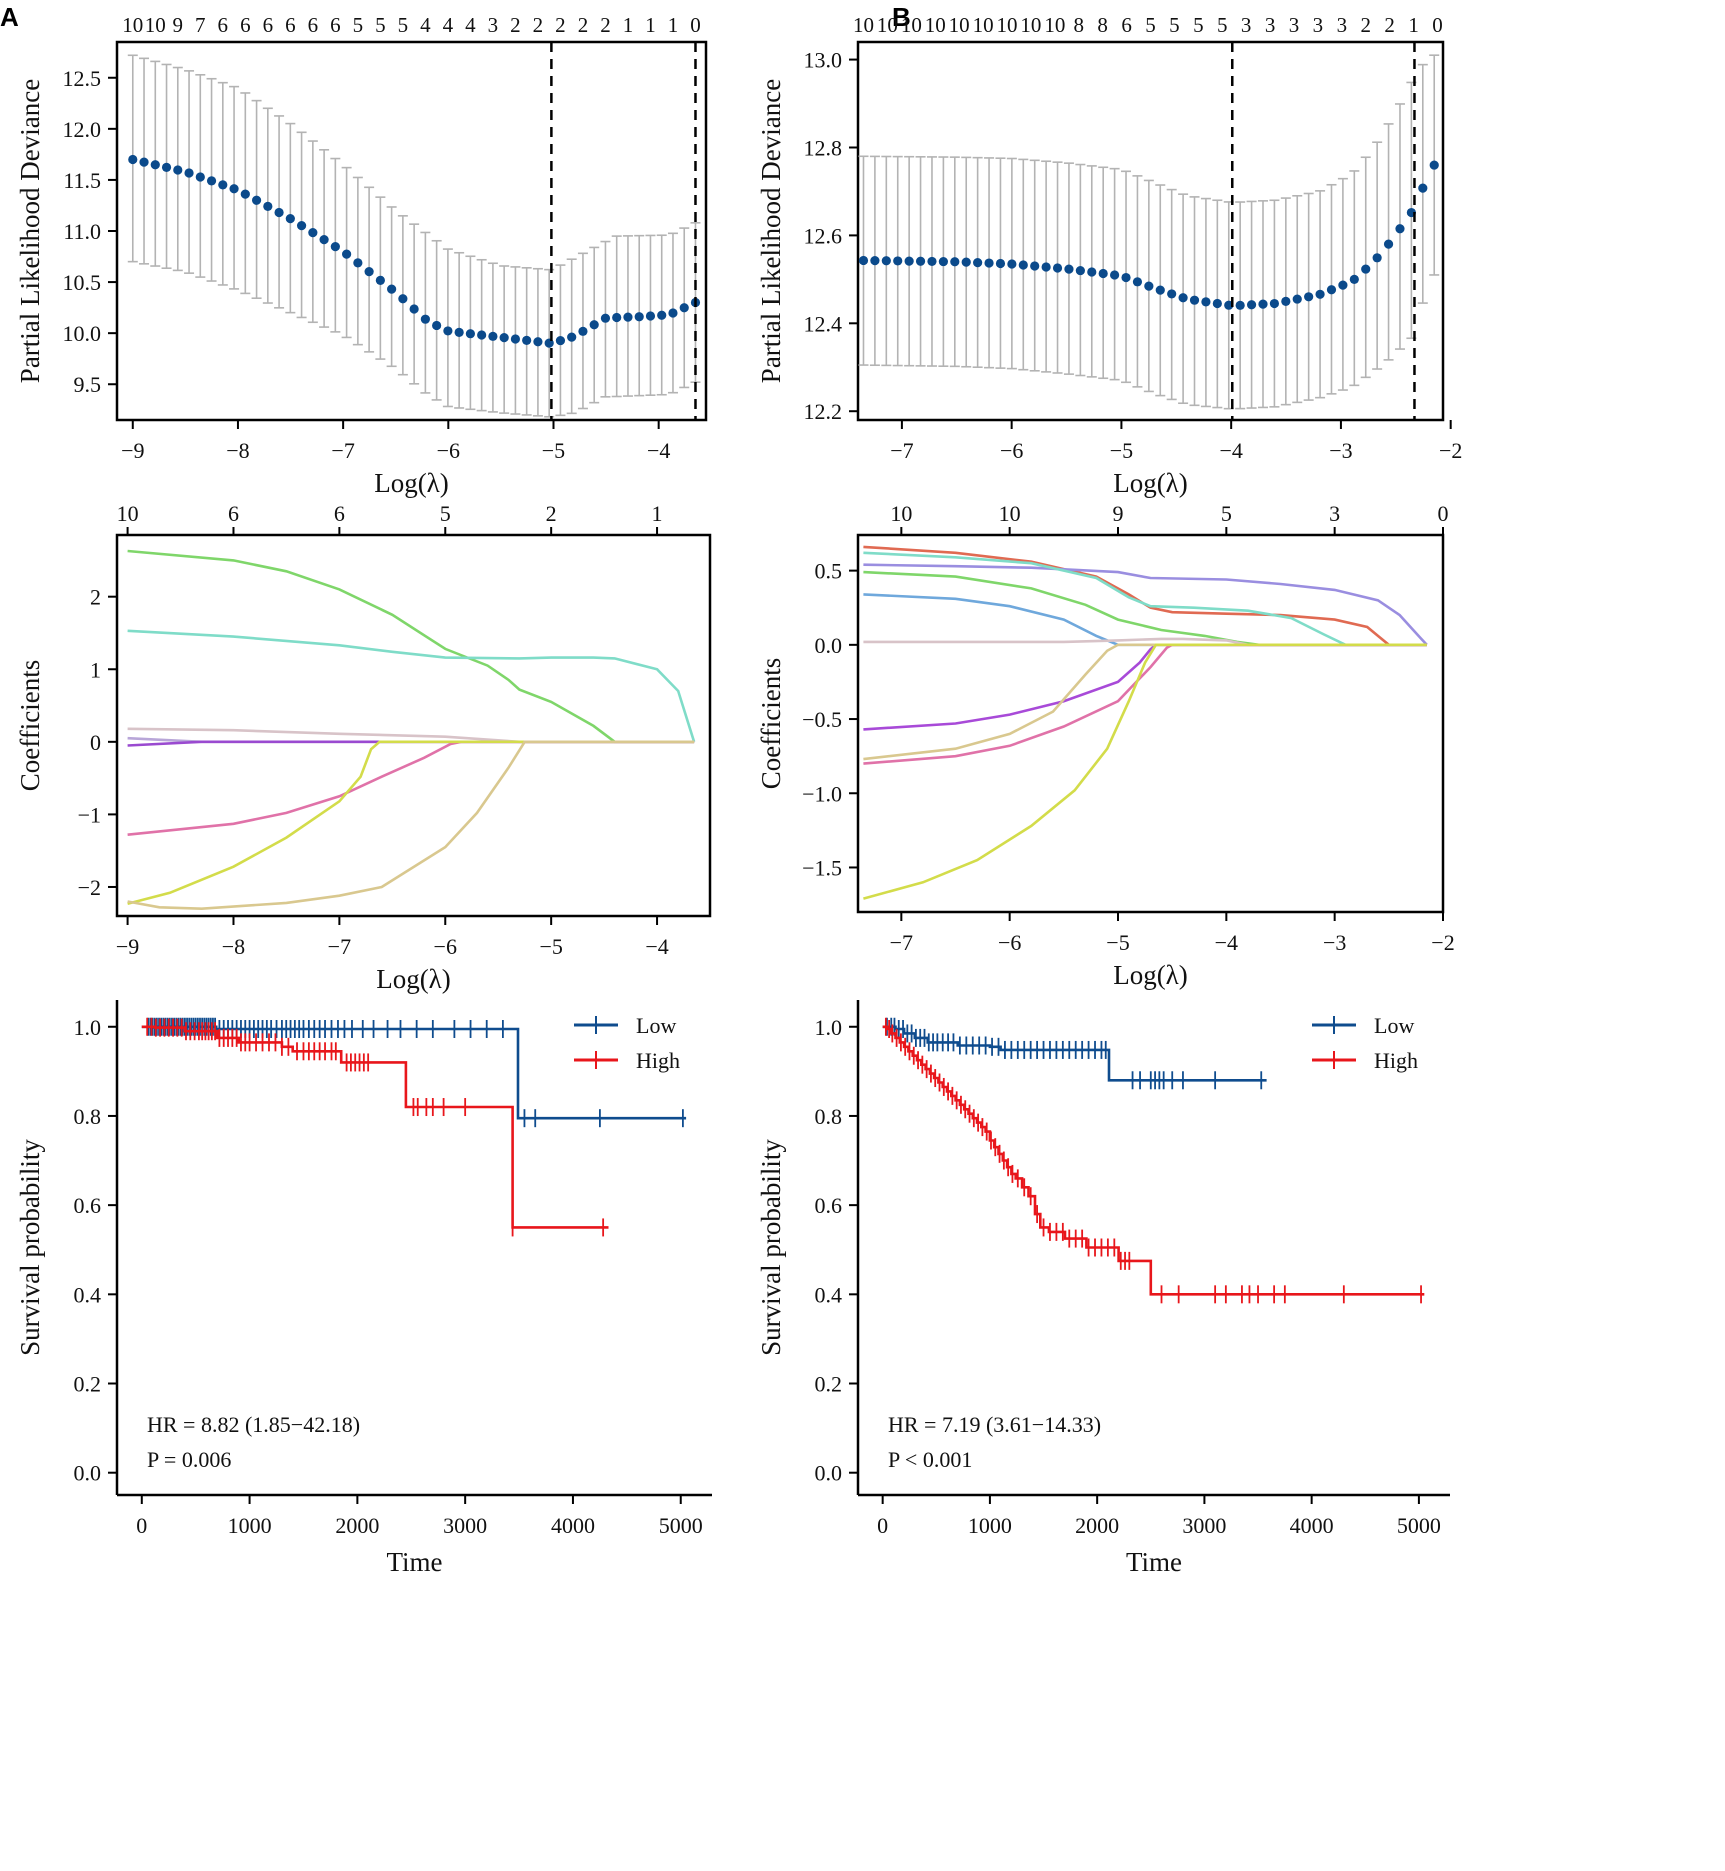 The image size is (1725, 1871). I want to click on y-tick-label: 10.0, so click(82, 333).